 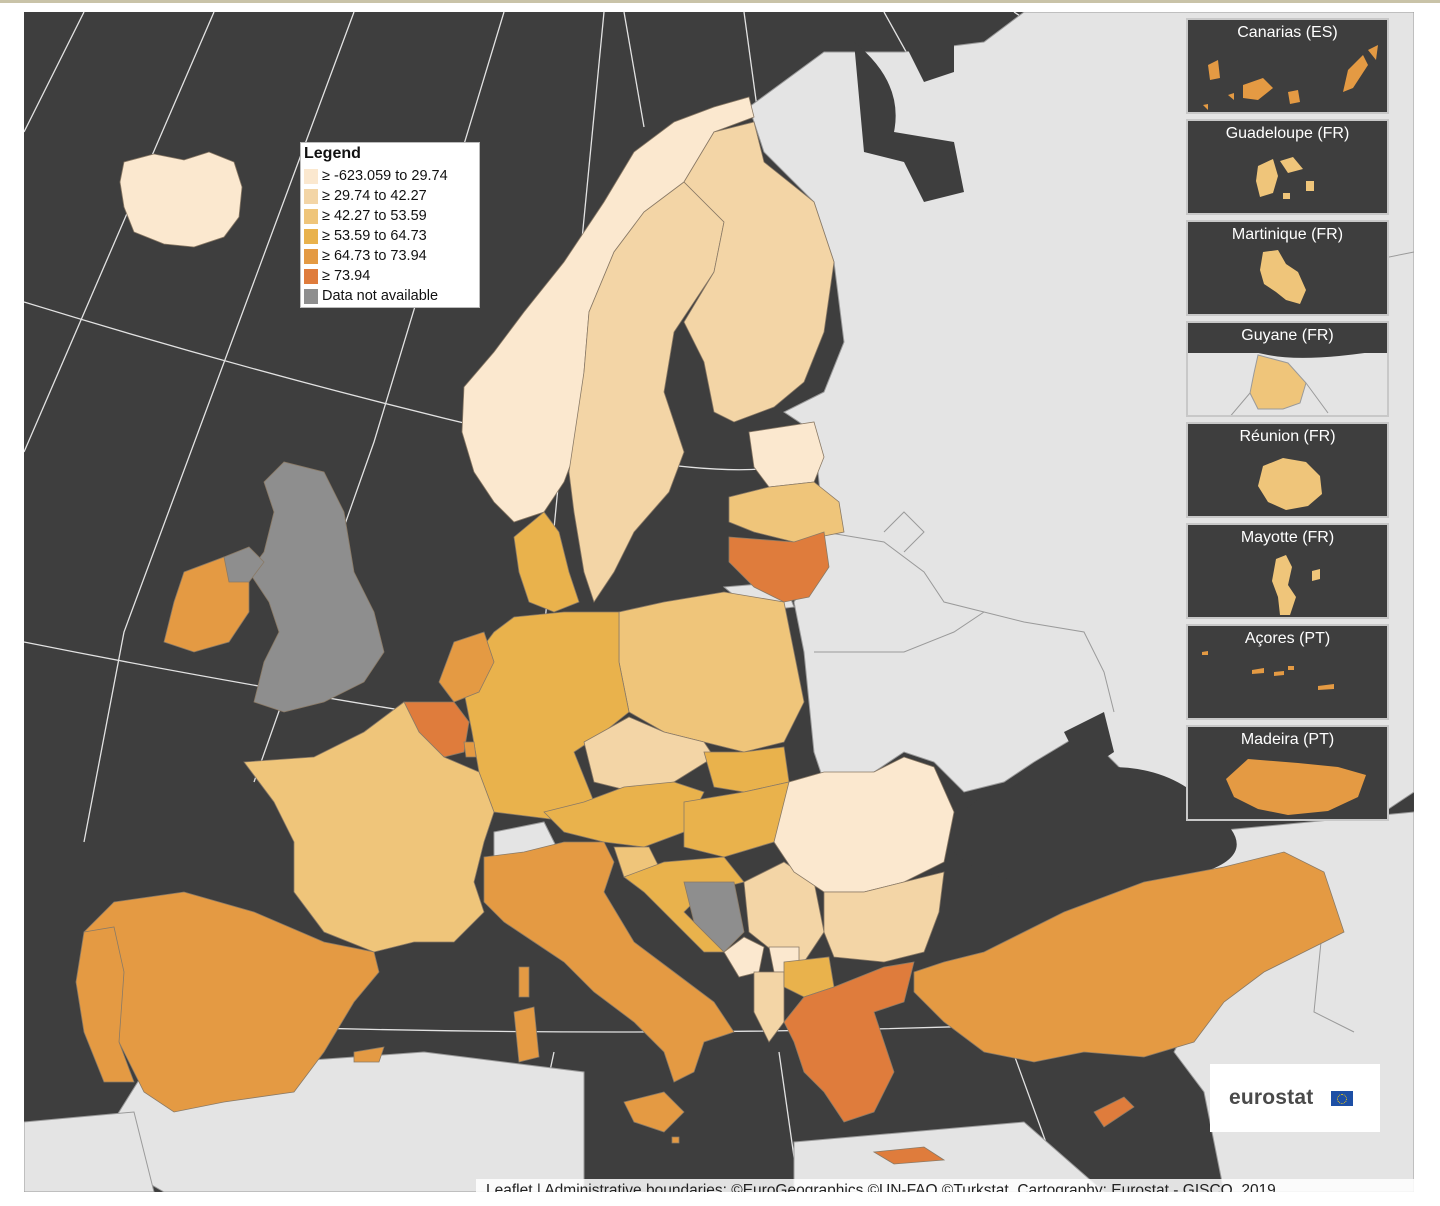 I want to click on inset-label: Madeira (PT), so click(x=1287, y=739).